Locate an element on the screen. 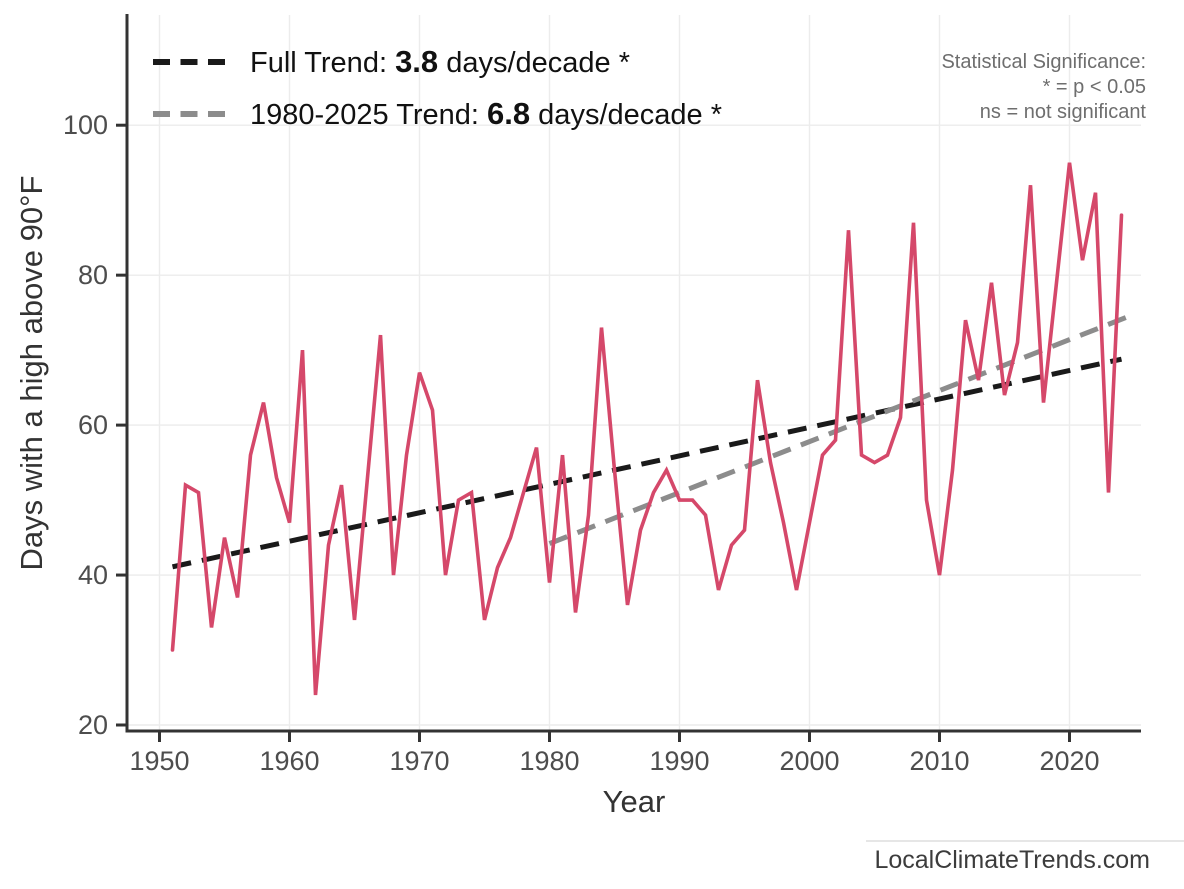 The height and width of the screenshot is (889, 1184). y-tick-labels: 20 40 60 80 100 is located at coordinates (85, 425).